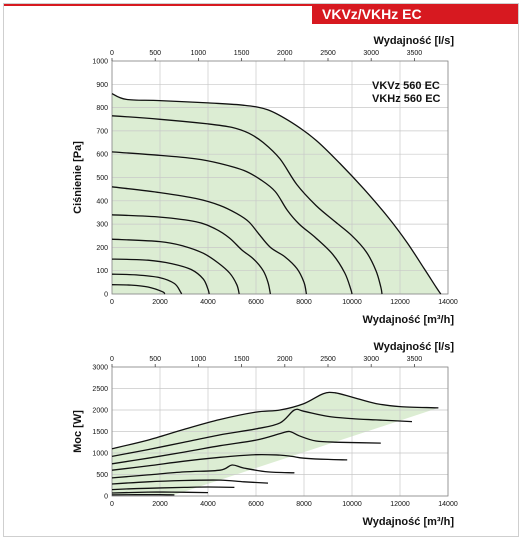 The height and width of the screenshot is (541, 524). What do you see at coordinates (102, 201) in the screenshot?
I see `y-tick-label: 400` at bounding box center [102, 201].